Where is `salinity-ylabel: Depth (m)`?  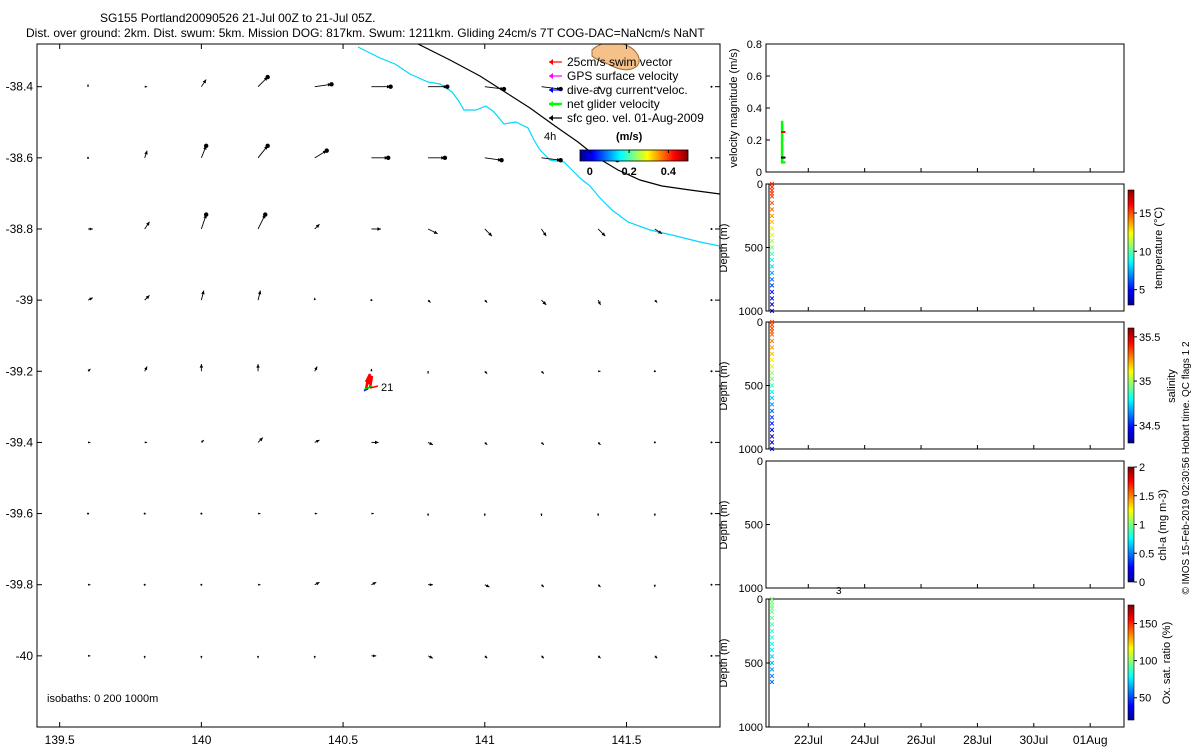
salinity-ylabel: Depth (m) is located at coordinates (724, 386).